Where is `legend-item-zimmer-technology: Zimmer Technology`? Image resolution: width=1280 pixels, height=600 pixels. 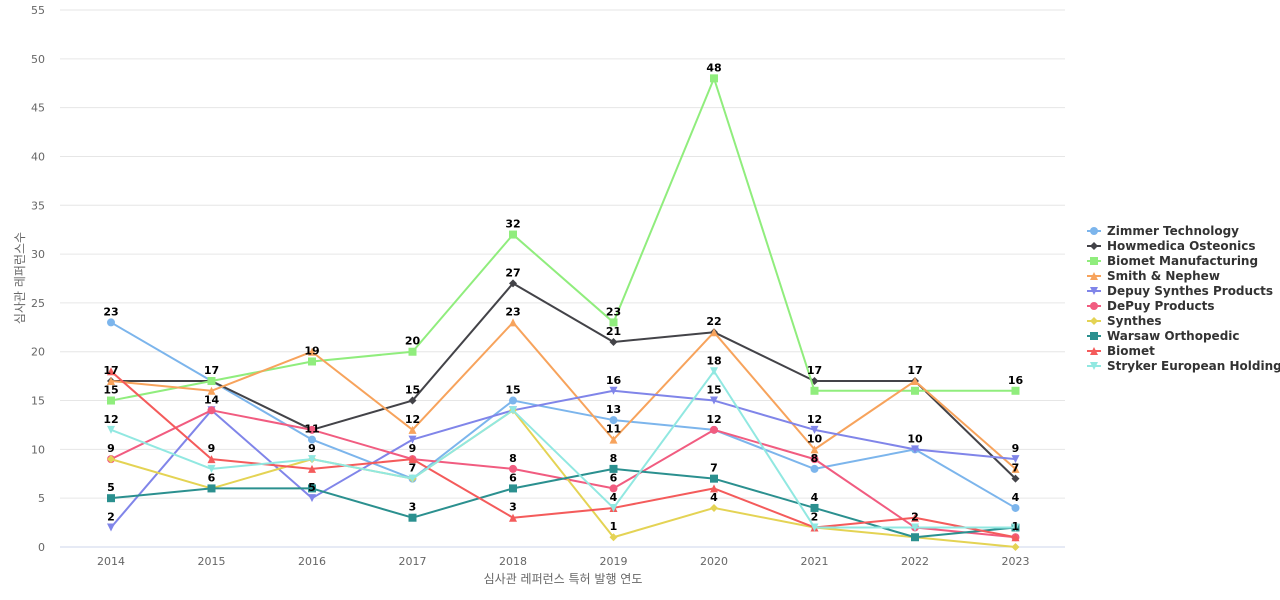 legend-item-zimmer-technology: Zimmer Technology is located at coordinates (1163, 231).